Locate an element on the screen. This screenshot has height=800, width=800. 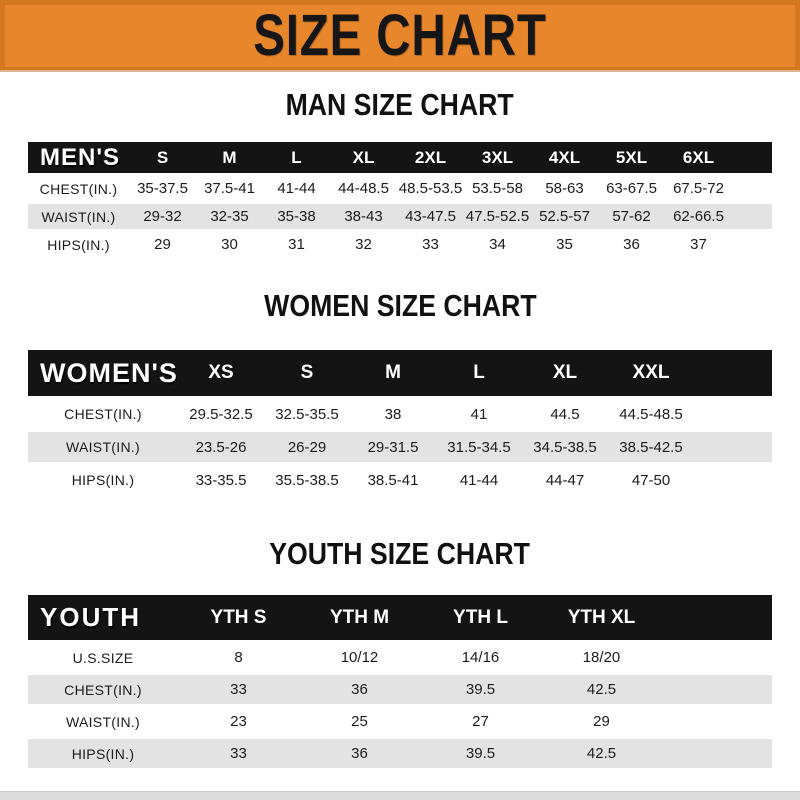
size-value-cell: 34 is located at coordinates (497, 244).